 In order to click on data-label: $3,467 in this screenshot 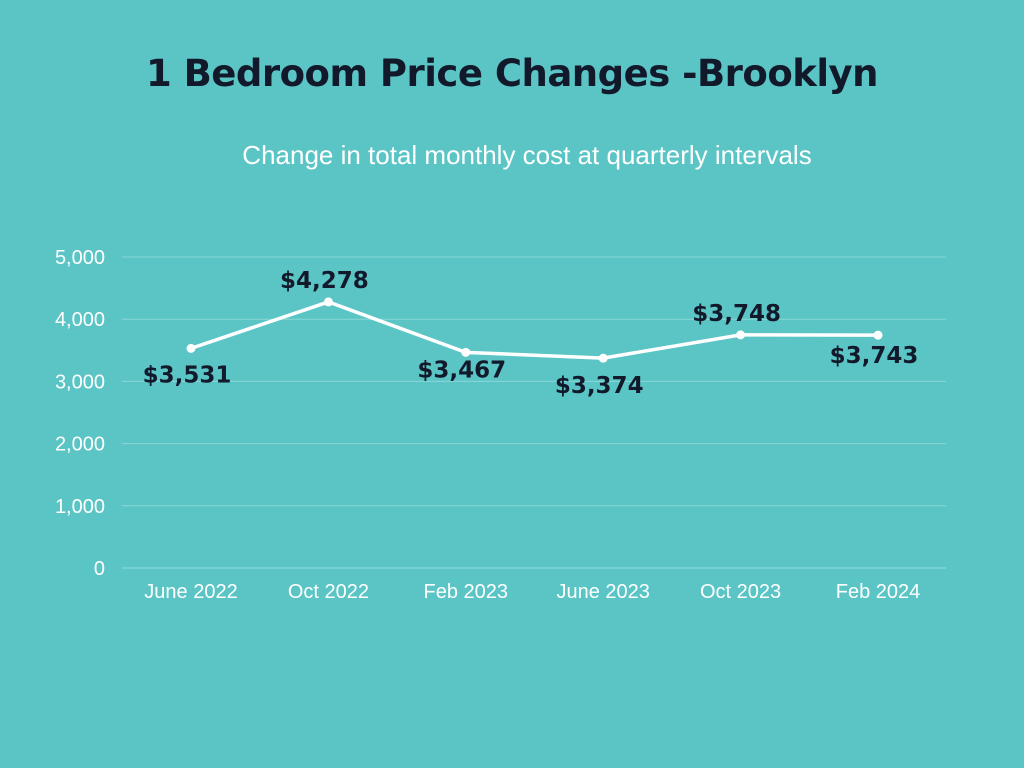, I will do `click(461, 370)`.